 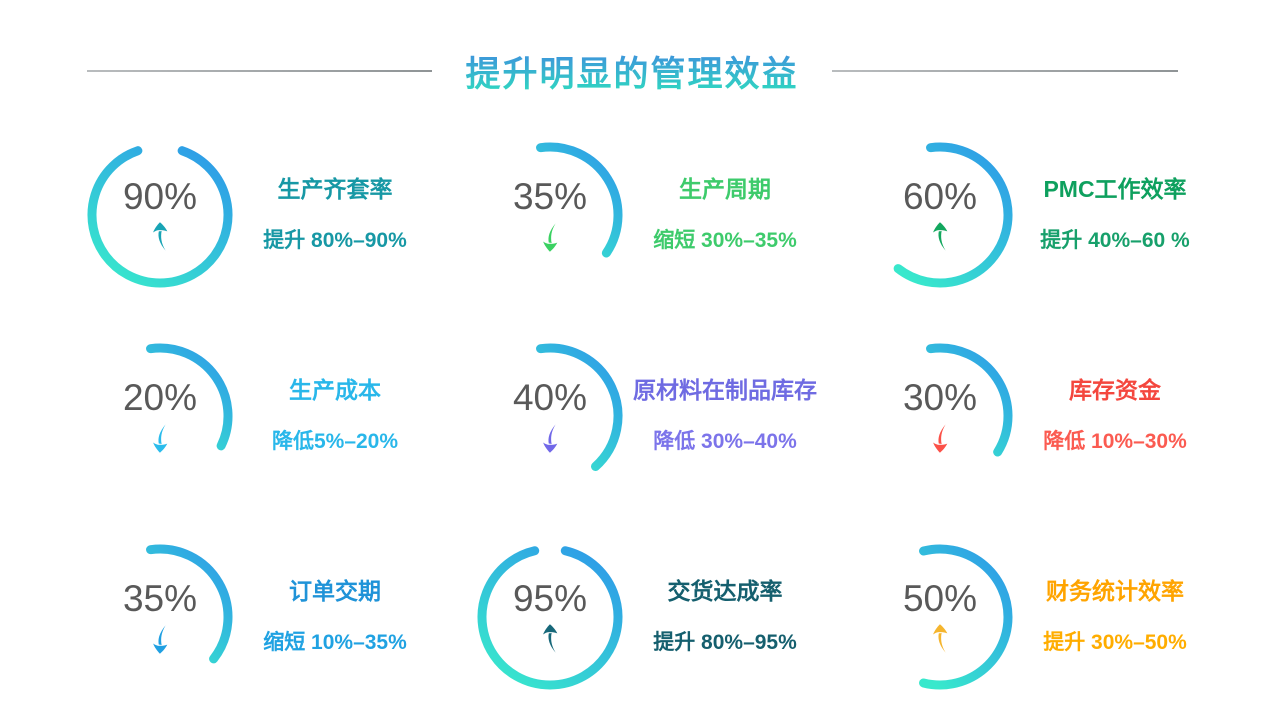 What do you see at coordinates (160, 397) in the screenshot?
I see `percent-value: 20%` at bounding box center [160, 397].